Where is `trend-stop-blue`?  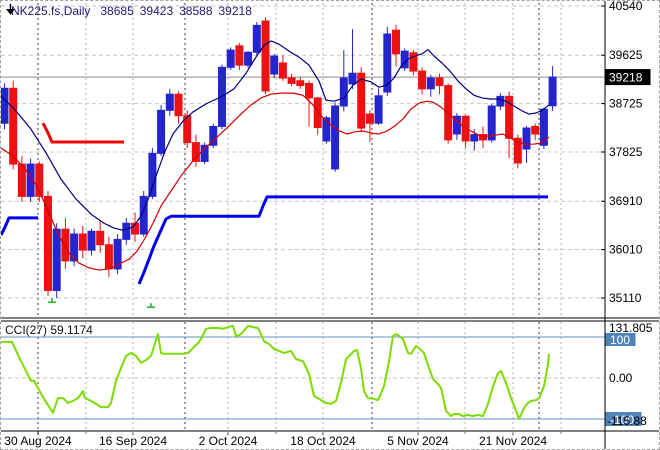 trend-stop-blue is located at coordinates (19, 226).